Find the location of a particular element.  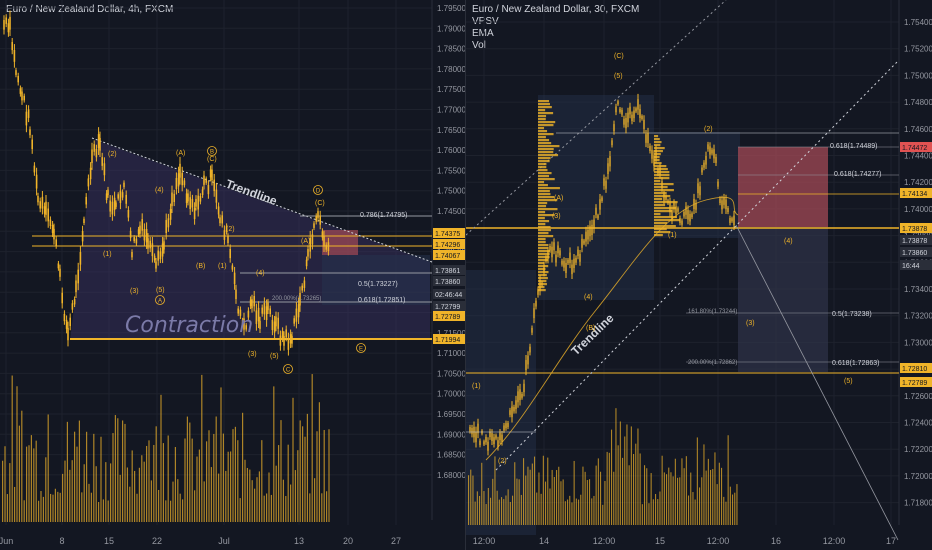

wave-label: (C) is located at coordinates (320, 203).